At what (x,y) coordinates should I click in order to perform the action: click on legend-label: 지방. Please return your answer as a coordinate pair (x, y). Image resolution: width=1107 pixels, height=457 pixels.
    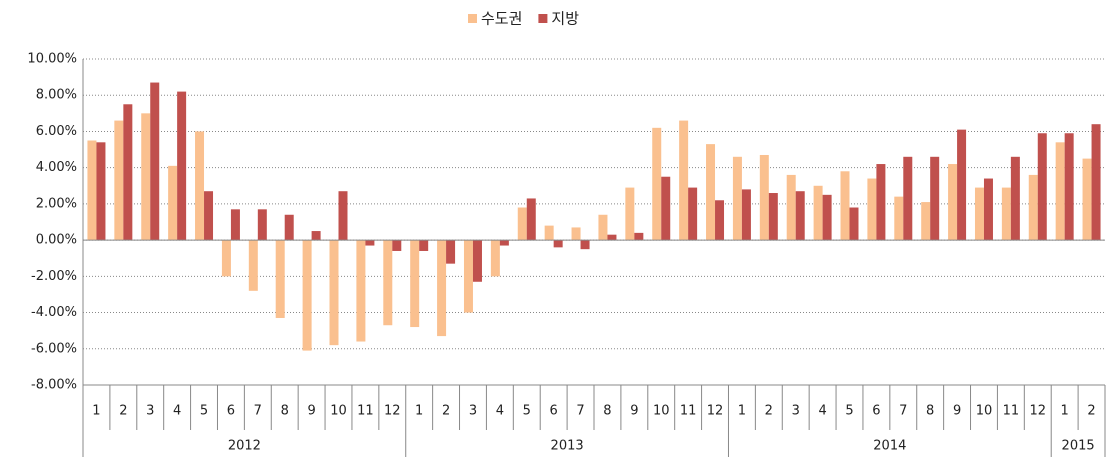
    Looking at the image, I should click on (565, 19).